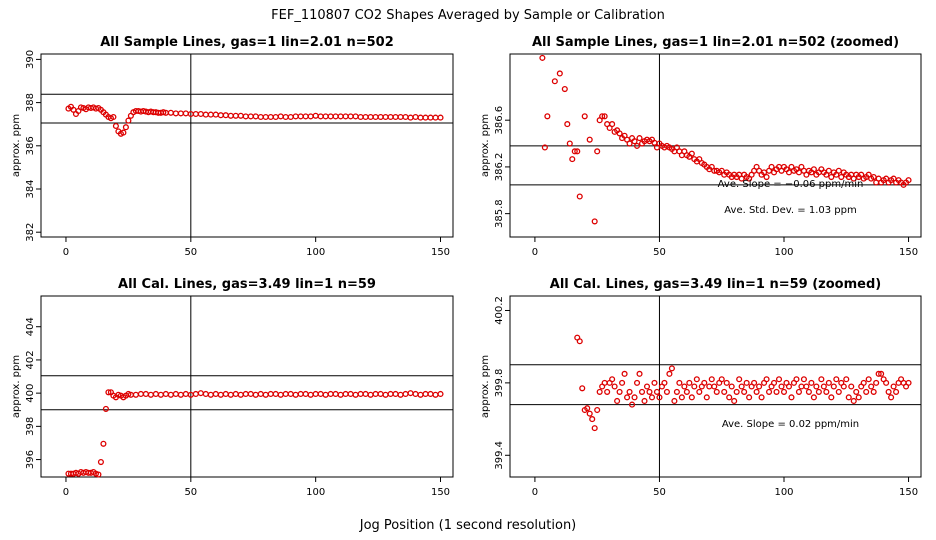 The width and height of the screenshot is (936, 540). I want to click on x-tick-label: 50, so click(190, 492).